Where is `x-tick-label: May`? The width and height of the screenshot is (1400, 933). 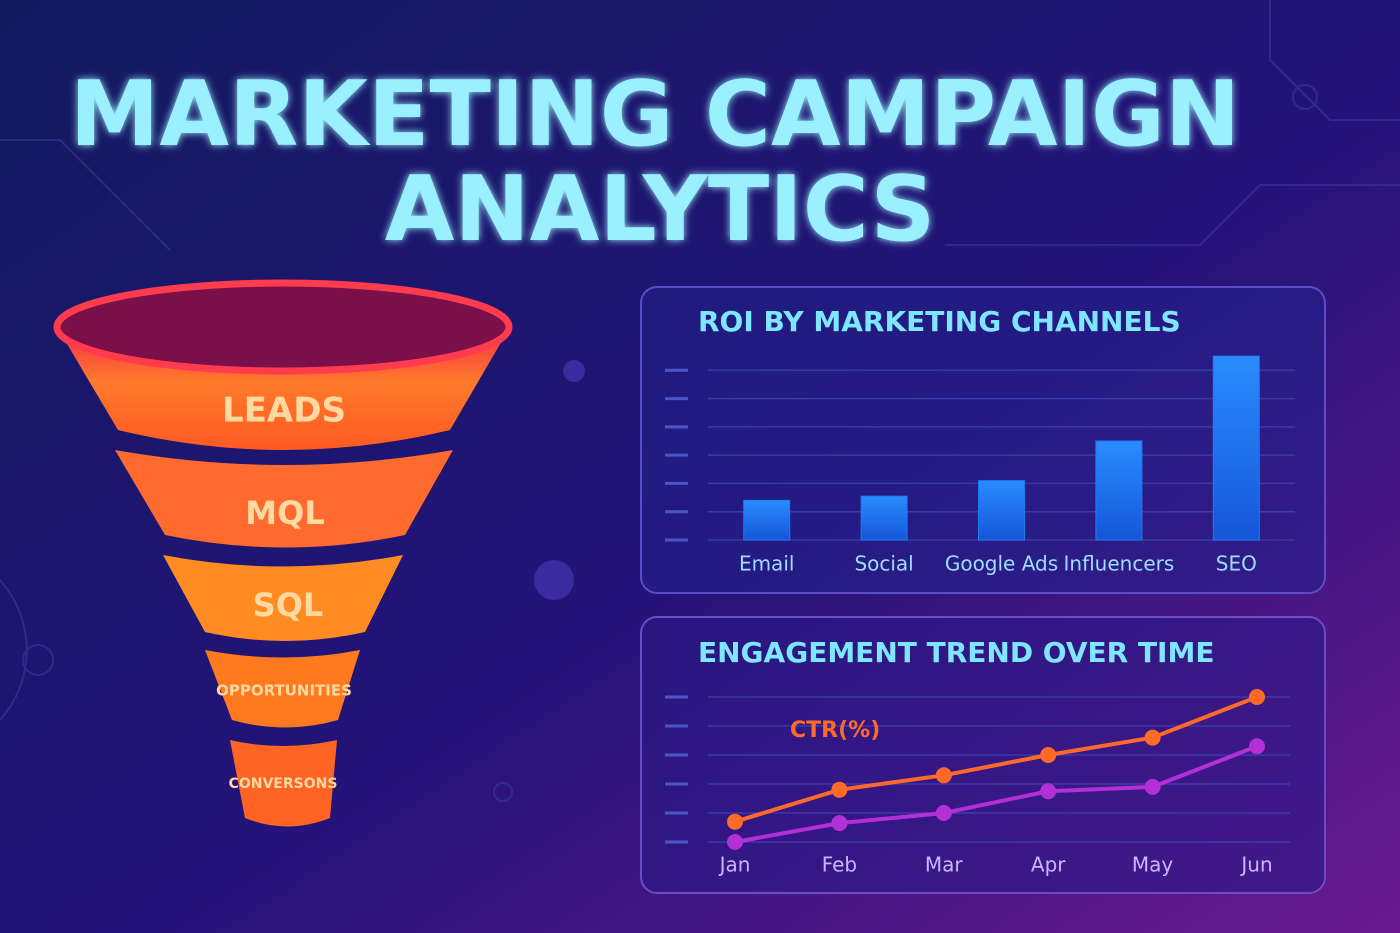
x-tick-label: May is located at coordinates (1153, 865).